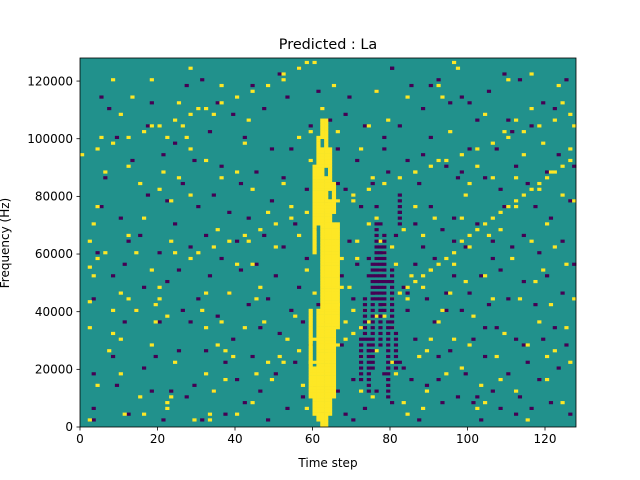  Describe the element at coordinates (54, 370) in the screenshot. I see `y-tick-label: 20000` at that location.